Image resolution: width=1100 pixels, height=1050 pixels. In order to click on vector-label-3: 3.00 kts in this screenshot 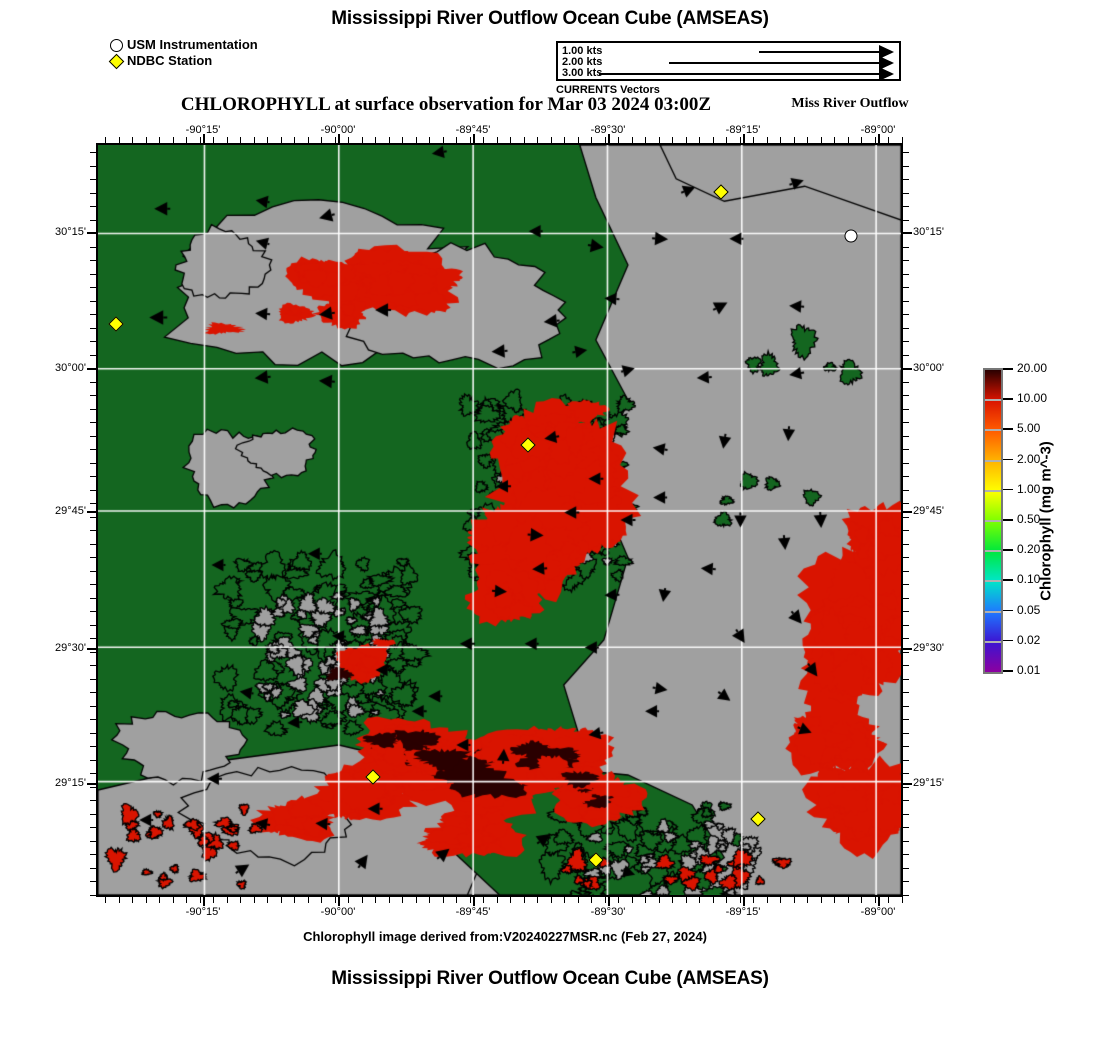, I will do `click(582, 73)`.